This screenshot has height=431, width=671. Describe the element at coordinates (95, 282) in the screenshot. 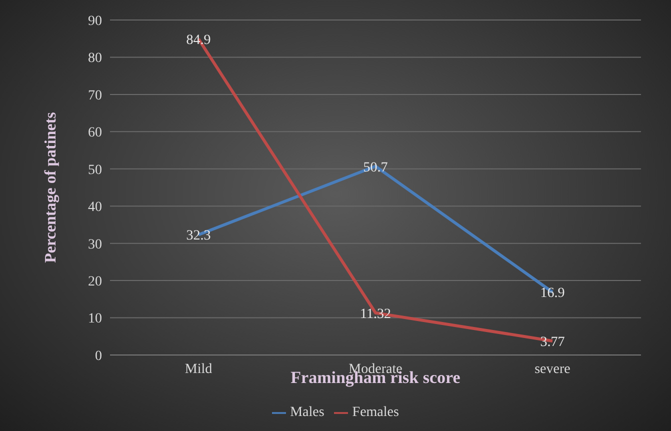

I see `y-tick-label: 20` at that location.